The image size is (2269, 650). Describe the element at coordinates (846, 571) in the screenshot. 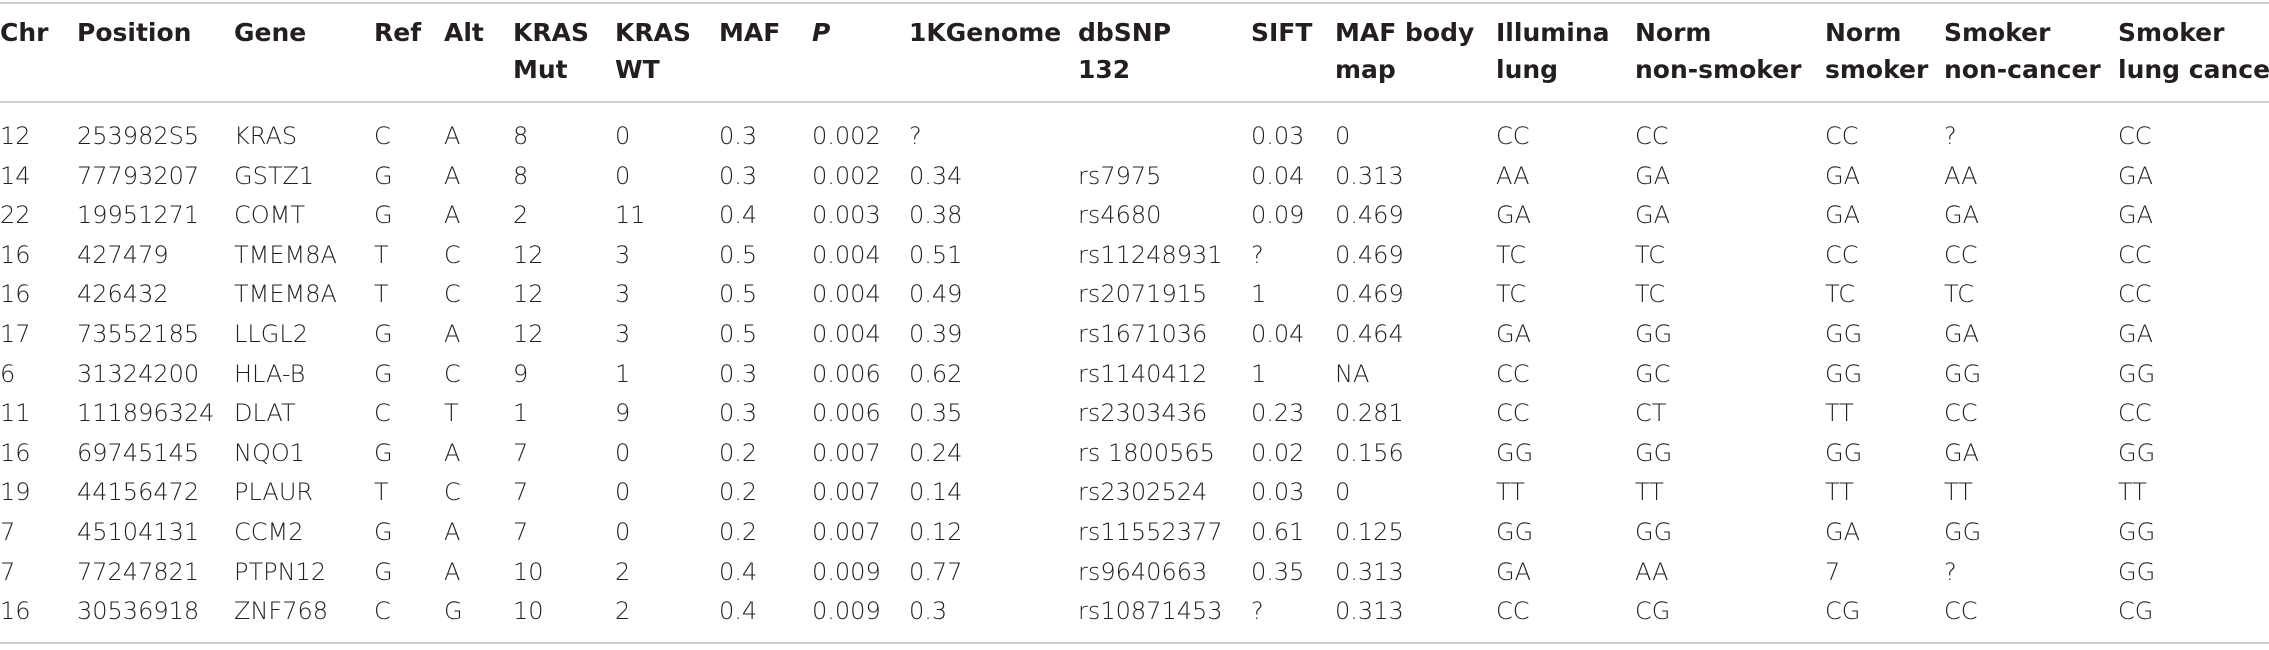

I see `cell-p-value: 0.009` at that location.